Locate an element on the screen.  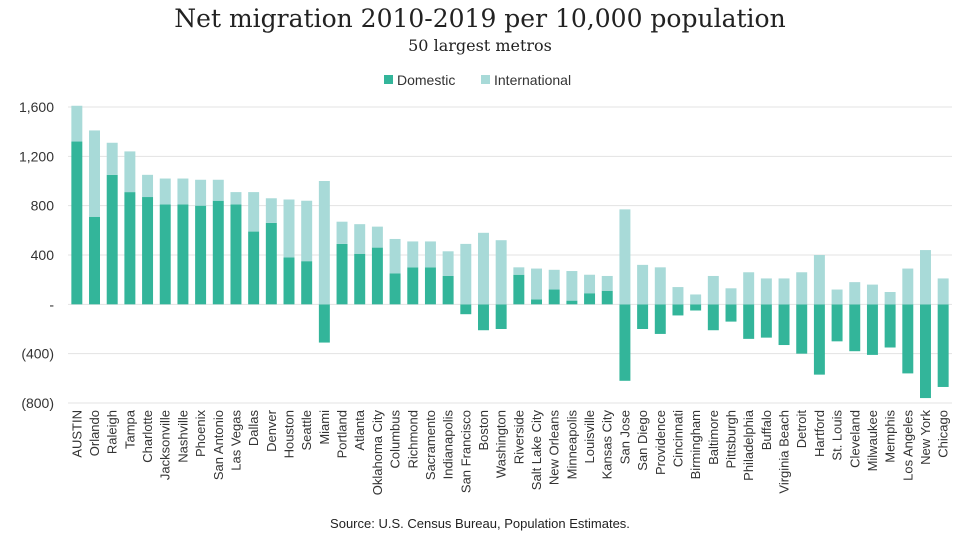
bar-international-columbus is located at coordinates (395, 256).